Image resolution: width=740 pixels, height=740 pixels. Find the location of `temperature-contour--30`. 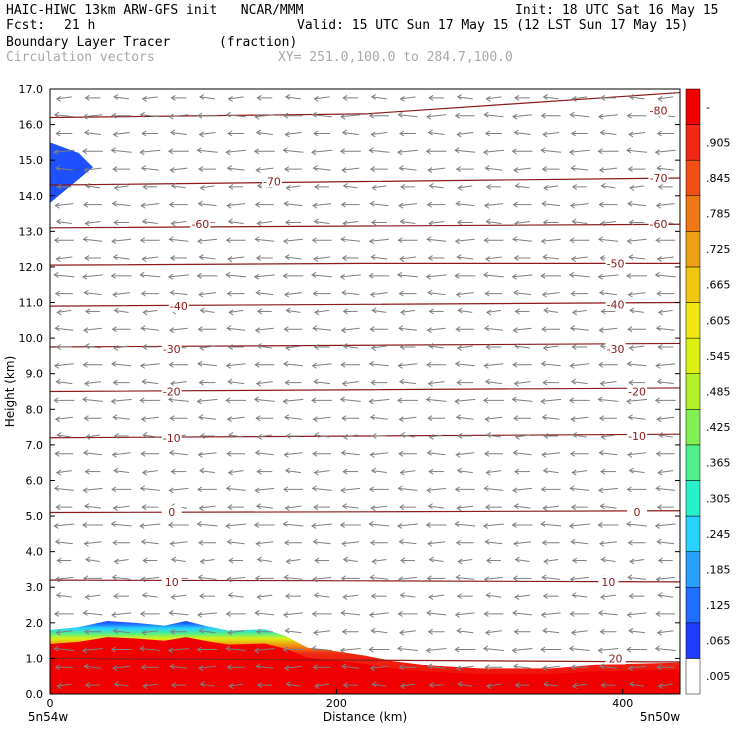

temperature-contour--30 is located at coordinates (365, 345).